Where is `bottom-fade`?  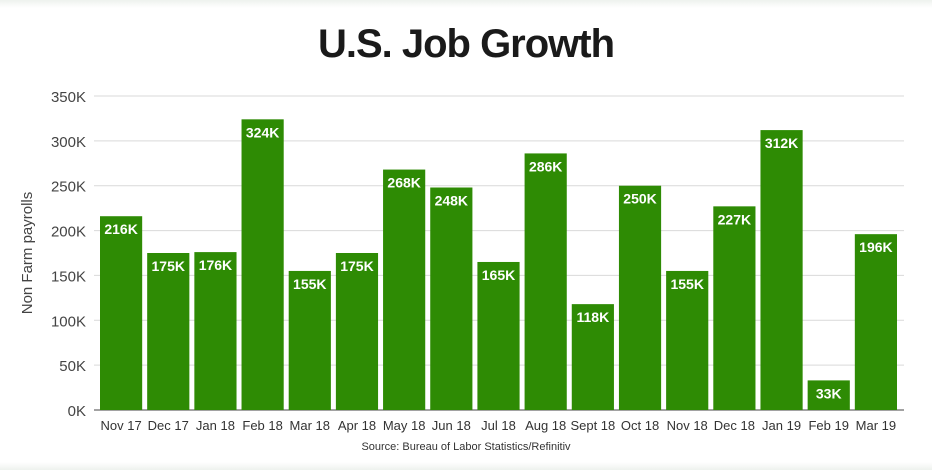 bottom-fade is located at coordinates (466, 466).